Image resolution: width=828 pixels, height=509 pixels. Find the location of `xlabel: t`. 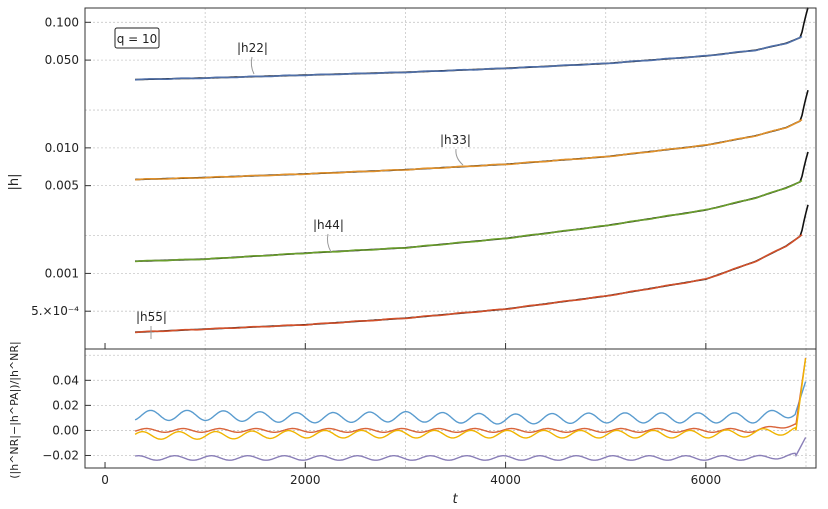

xlabel: t is located at coordinates (455, 499).